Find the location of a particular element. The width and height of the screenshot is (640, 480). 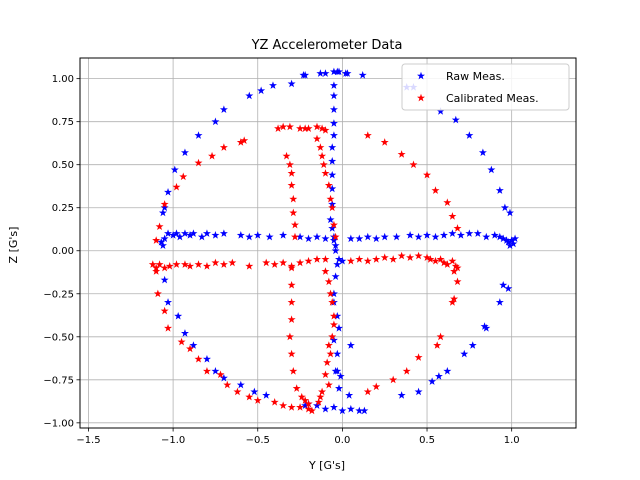

y-tick-label: −0.75 is located at coordinates (58, 380).